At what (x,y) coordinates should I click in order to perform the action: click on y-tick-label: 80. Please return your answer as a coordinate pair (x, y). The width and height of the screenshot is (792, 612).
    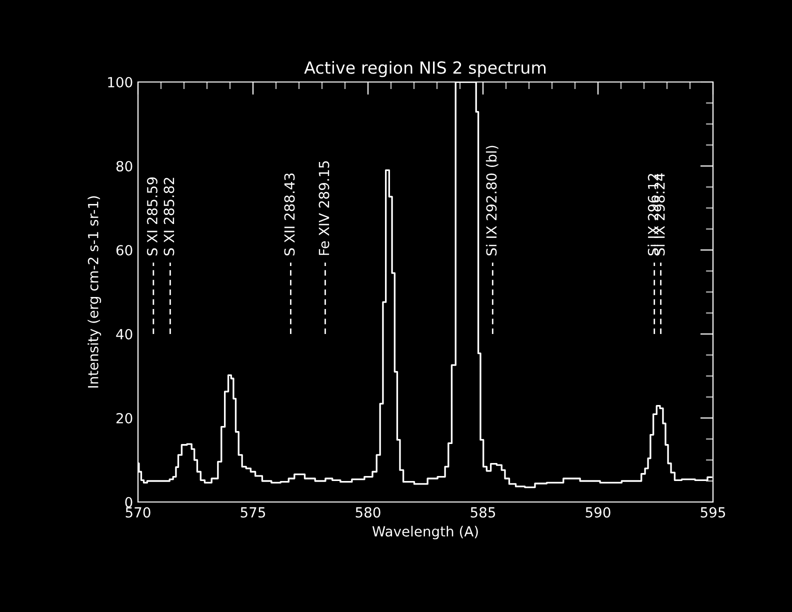
    Looking at the image, I should click on (124, 166).